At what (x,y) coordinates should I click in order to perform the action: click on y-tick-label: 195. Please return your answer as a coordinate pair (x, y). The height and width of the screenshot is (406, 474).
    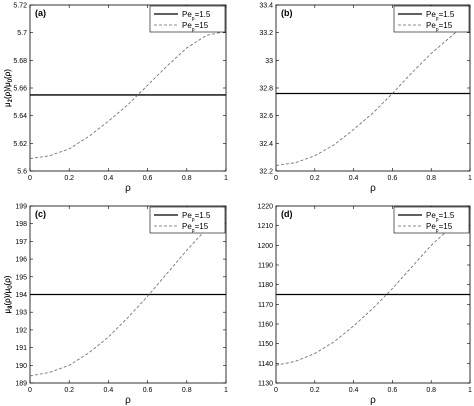
    Looking at the image, I should click on (21, 277).